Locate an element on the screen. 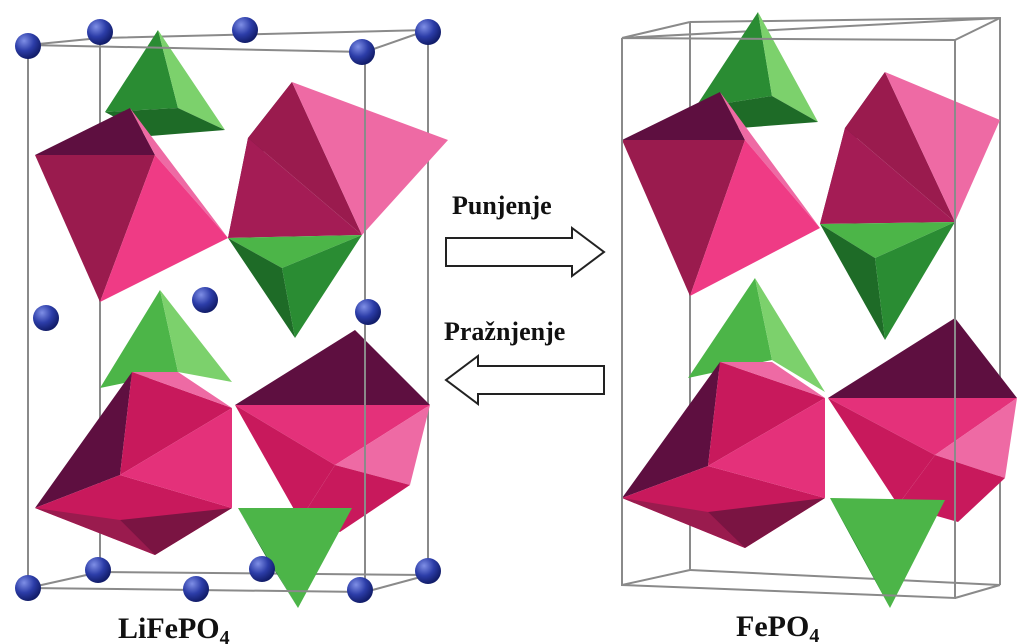 This screenshot has height=644, width=1017. lifepo4-formula: LiFePO is located at coordinates (169, 628).